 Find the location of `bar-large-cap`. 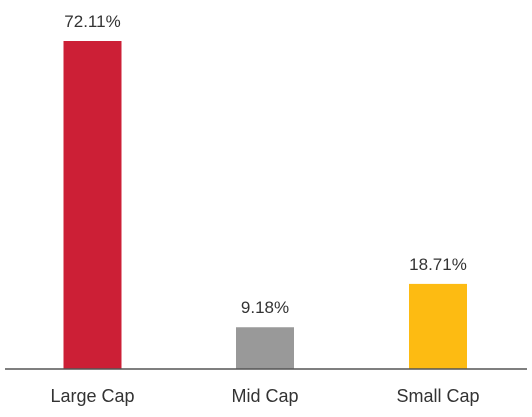

bar-large-cap is located at coordinates (92, 205).